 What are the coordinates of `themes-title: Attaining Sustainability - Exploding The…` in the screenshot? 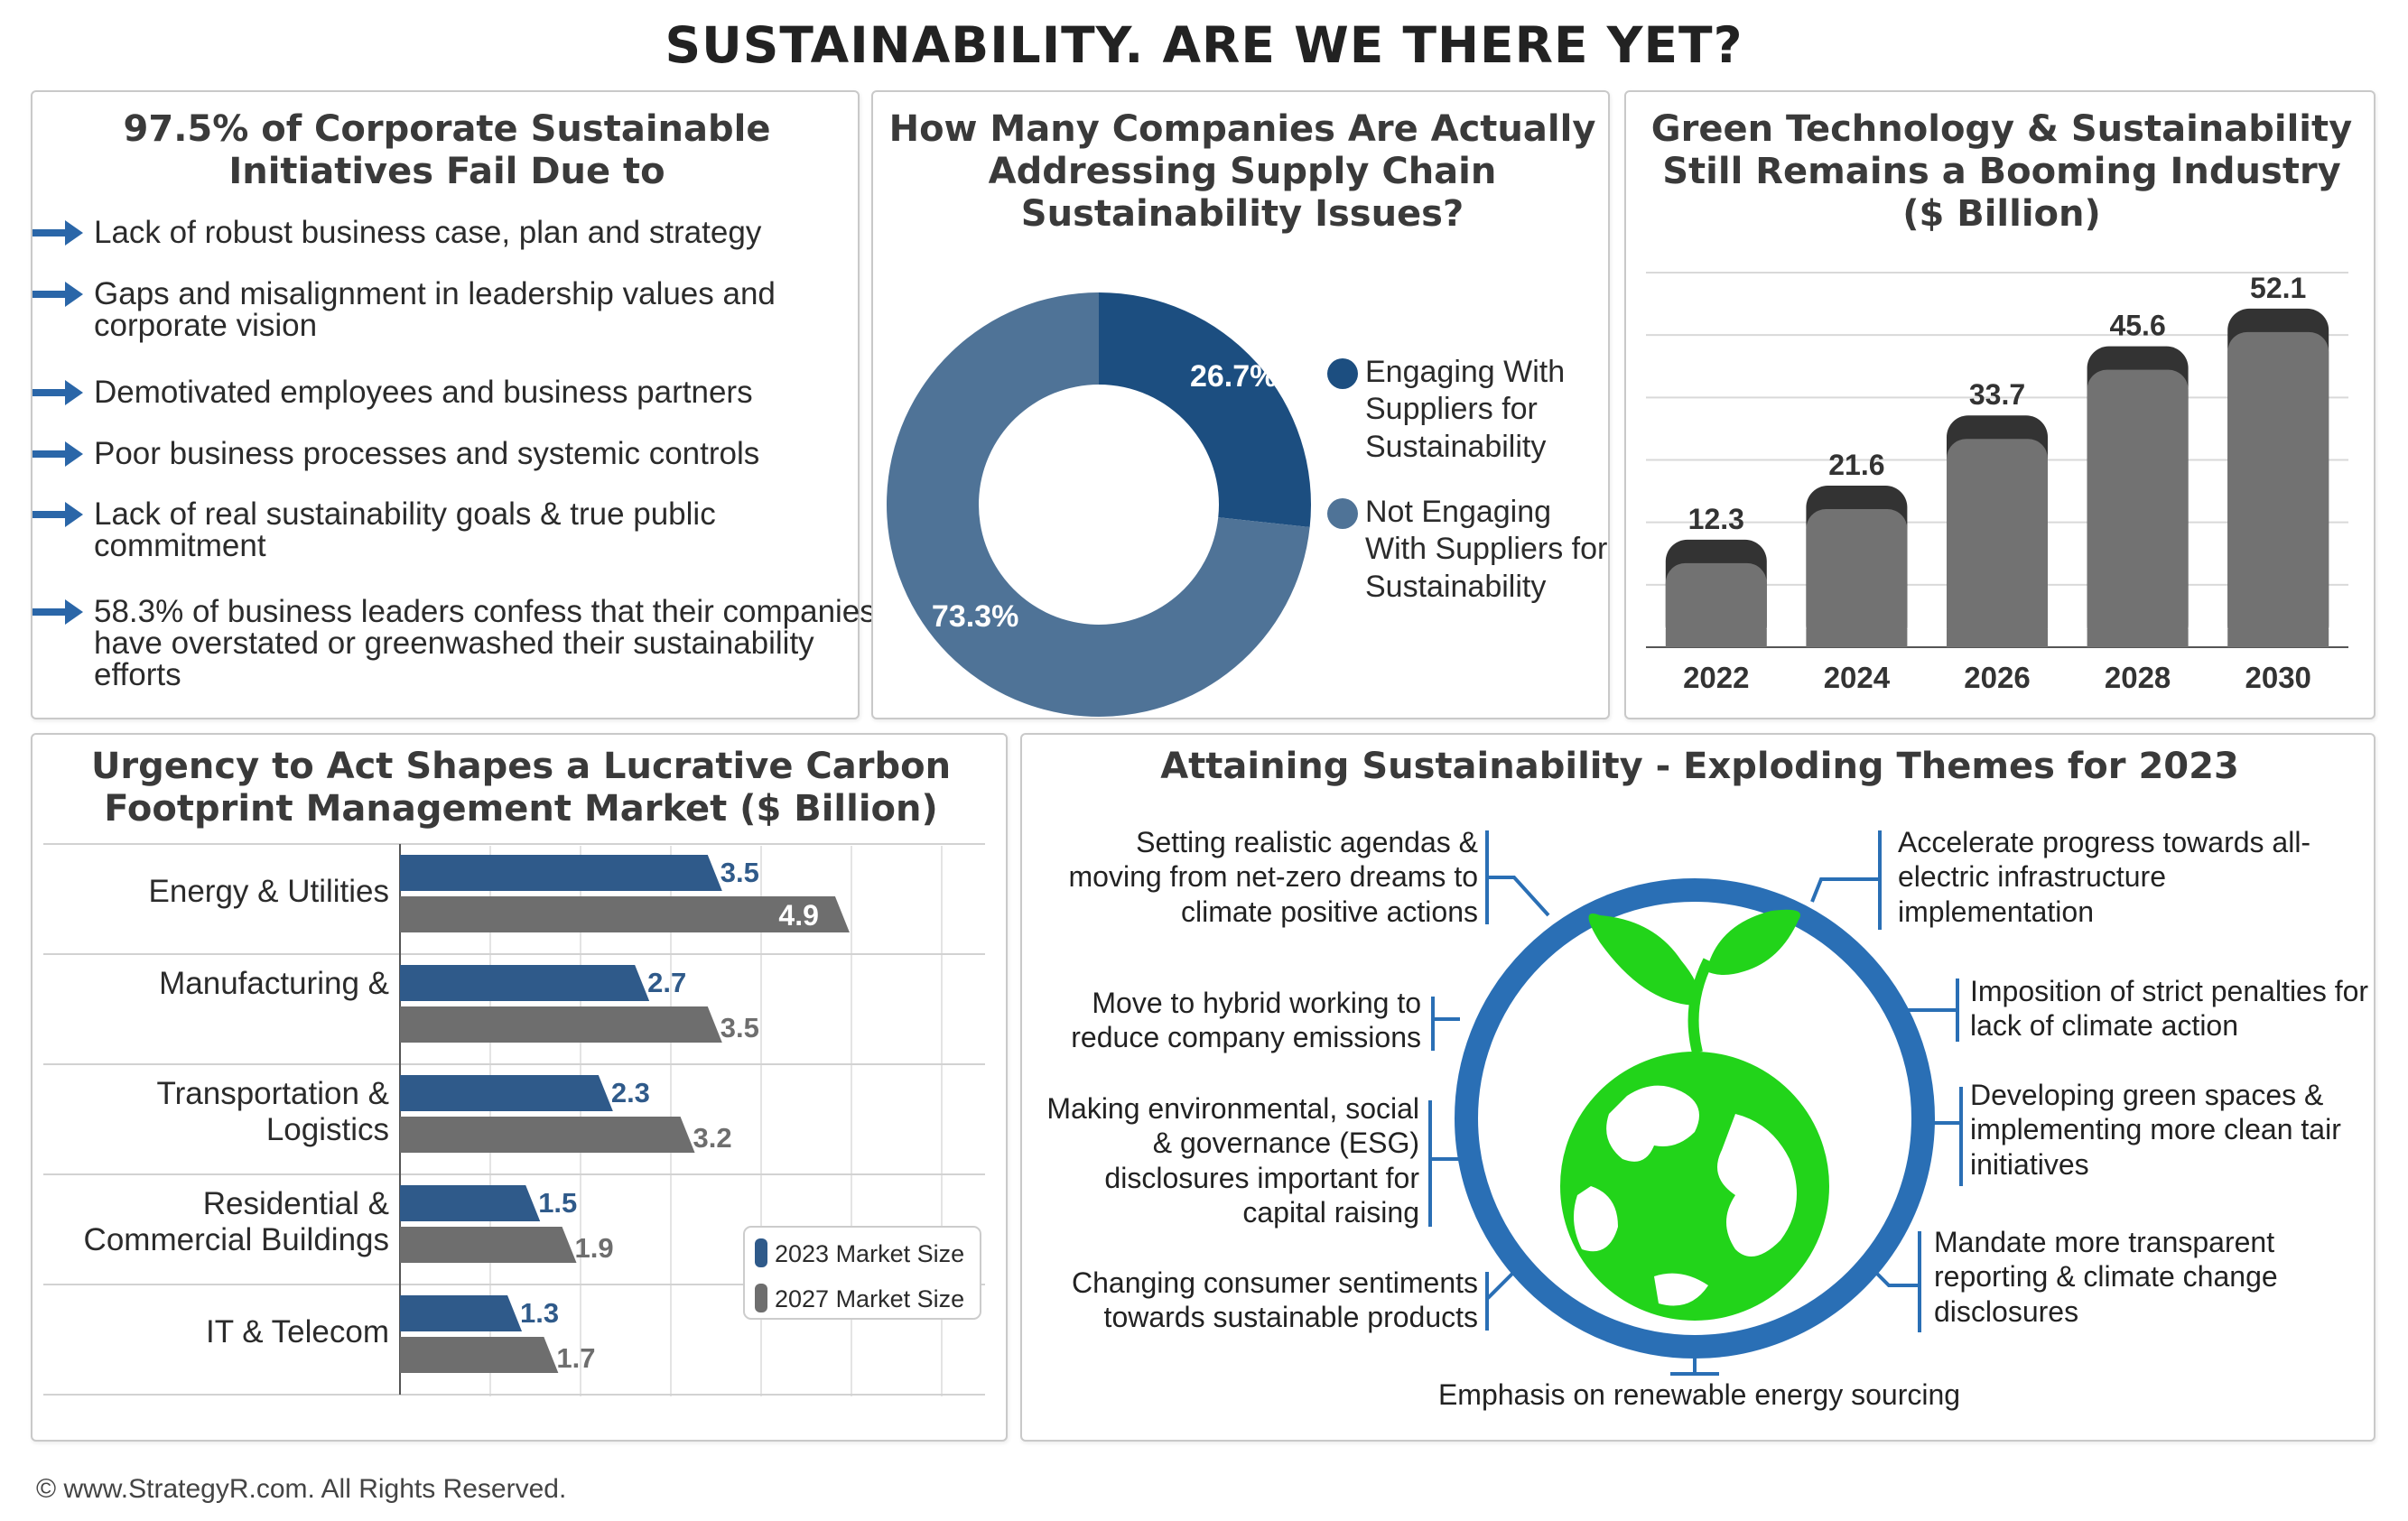 It's located at (1699, 766).